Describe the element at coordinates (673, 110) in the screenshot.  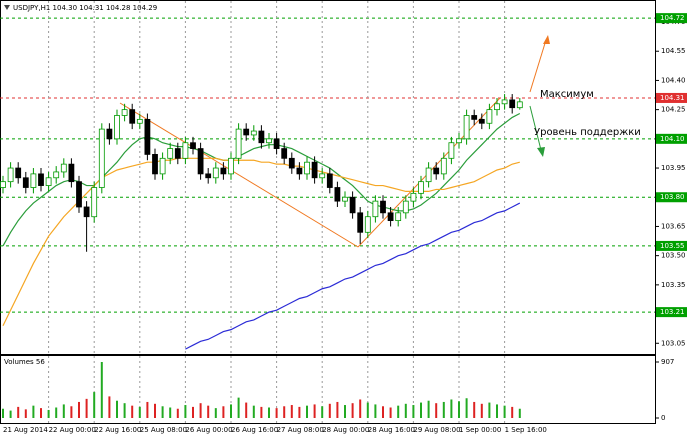
I see `y-tick-label: 104.25` at that location.